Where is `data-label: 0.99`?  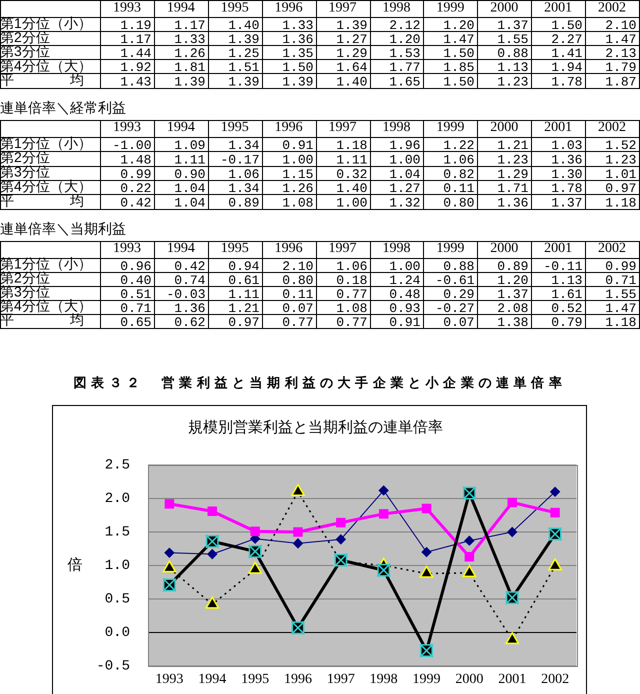 data-label: 0.99 is located at coordinates (620, 266).